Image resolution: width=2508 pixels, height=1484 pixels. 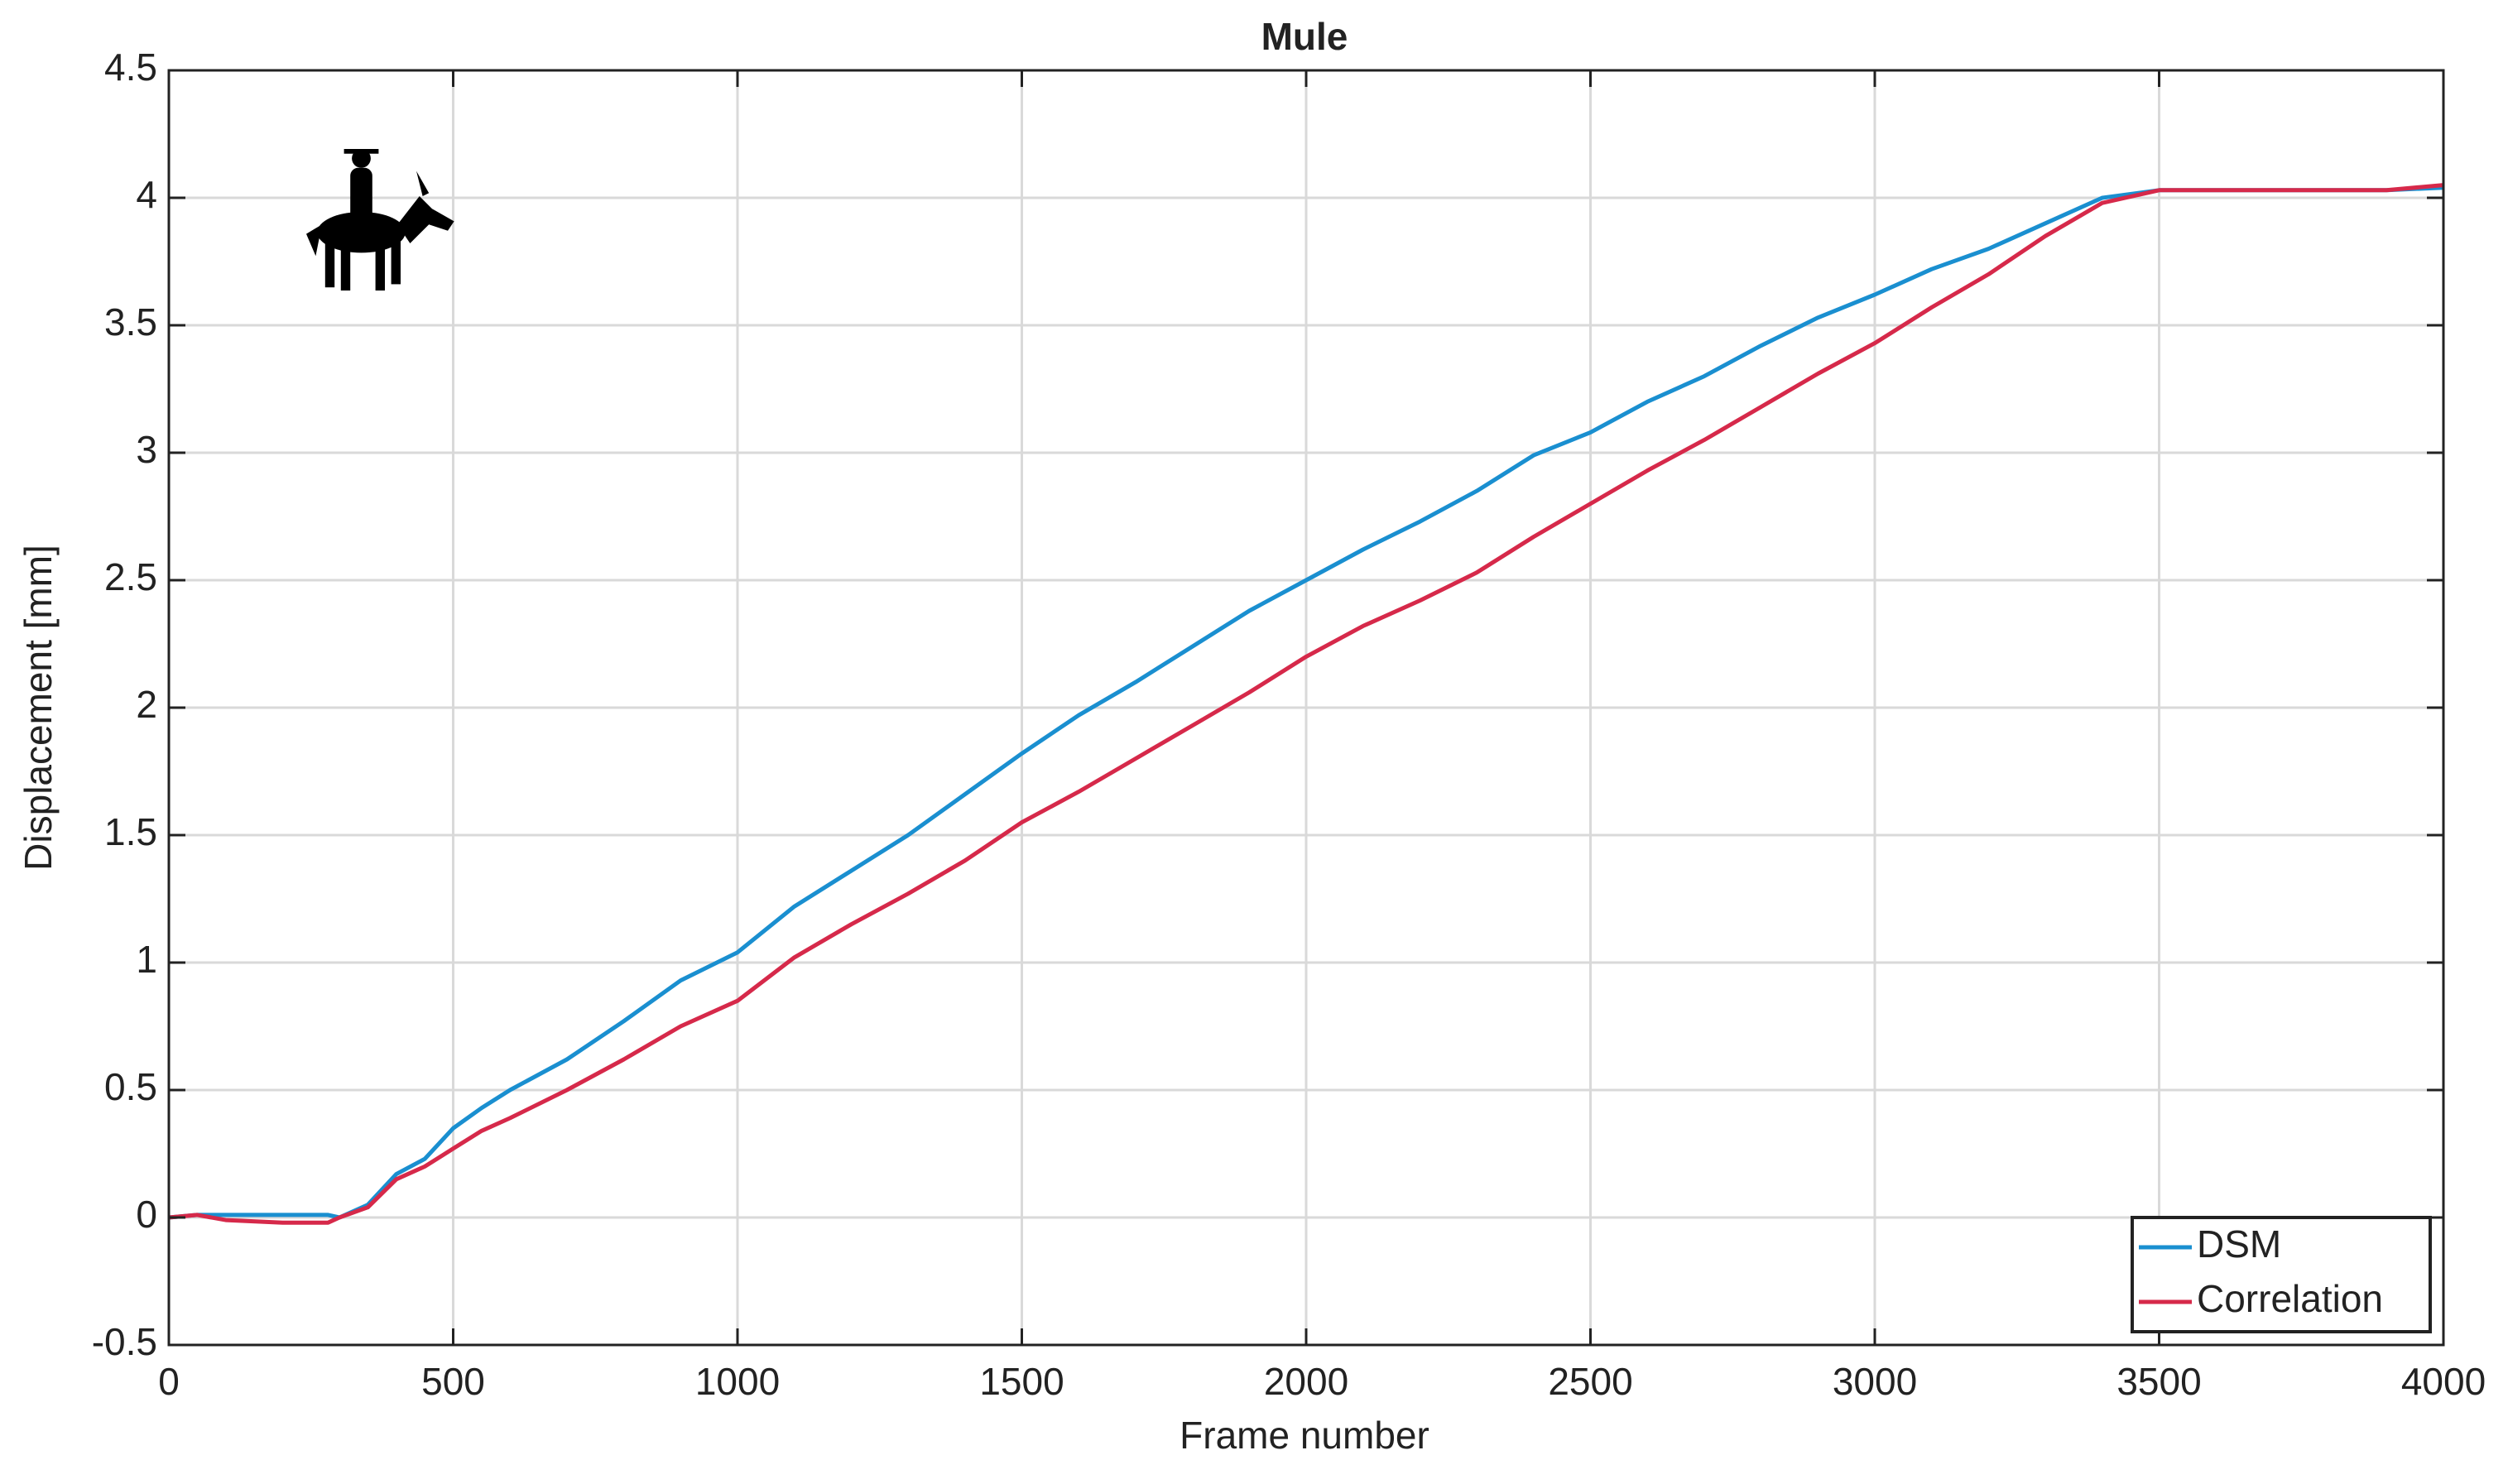 I want to click on x-tick-label: 1000, so click(x=737, y=1381).